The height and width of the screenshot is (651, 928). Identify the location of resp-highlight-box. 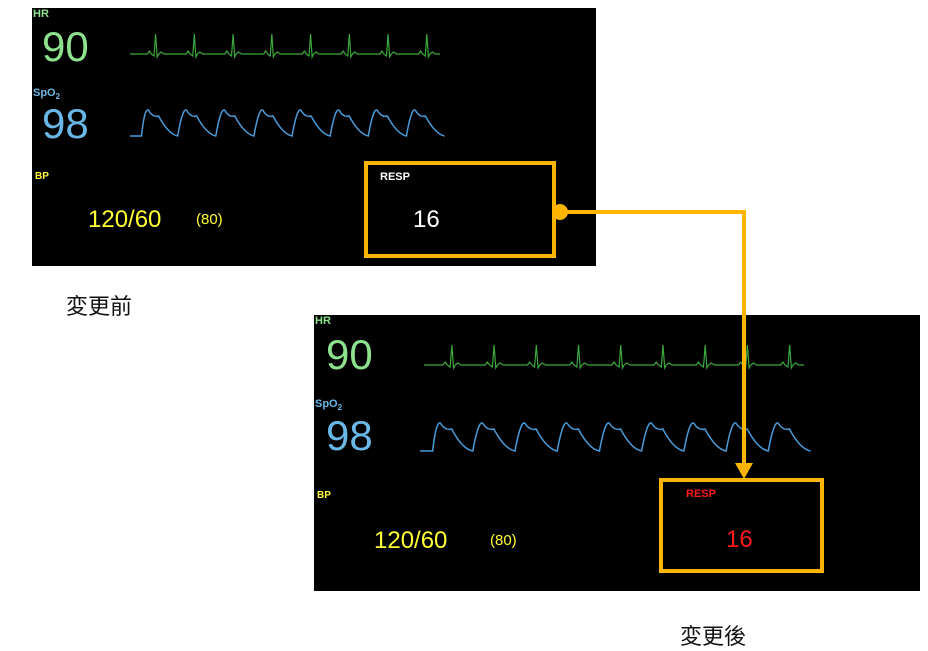
(741, 525).